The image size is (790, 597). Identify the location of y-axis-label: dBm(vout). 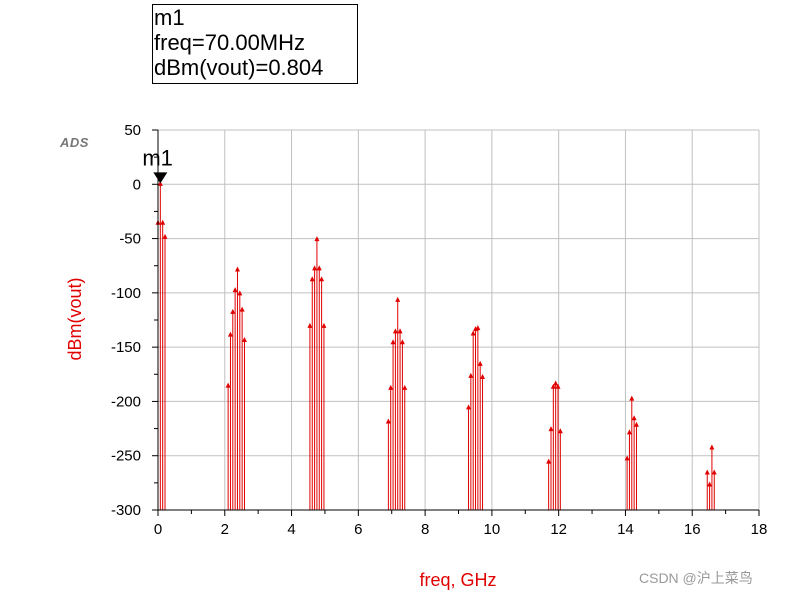
(75, 318).